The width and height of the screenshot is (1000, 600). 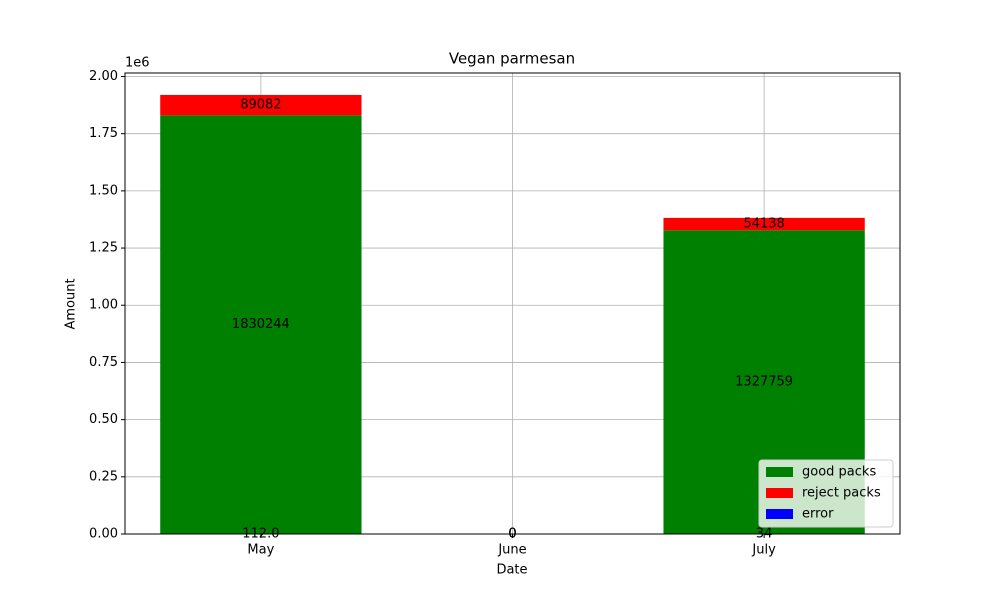 What do you see at coordinates (839, 472) in the screenshot?
I see `legend-label: good packs` at bounding box center [839, 472].